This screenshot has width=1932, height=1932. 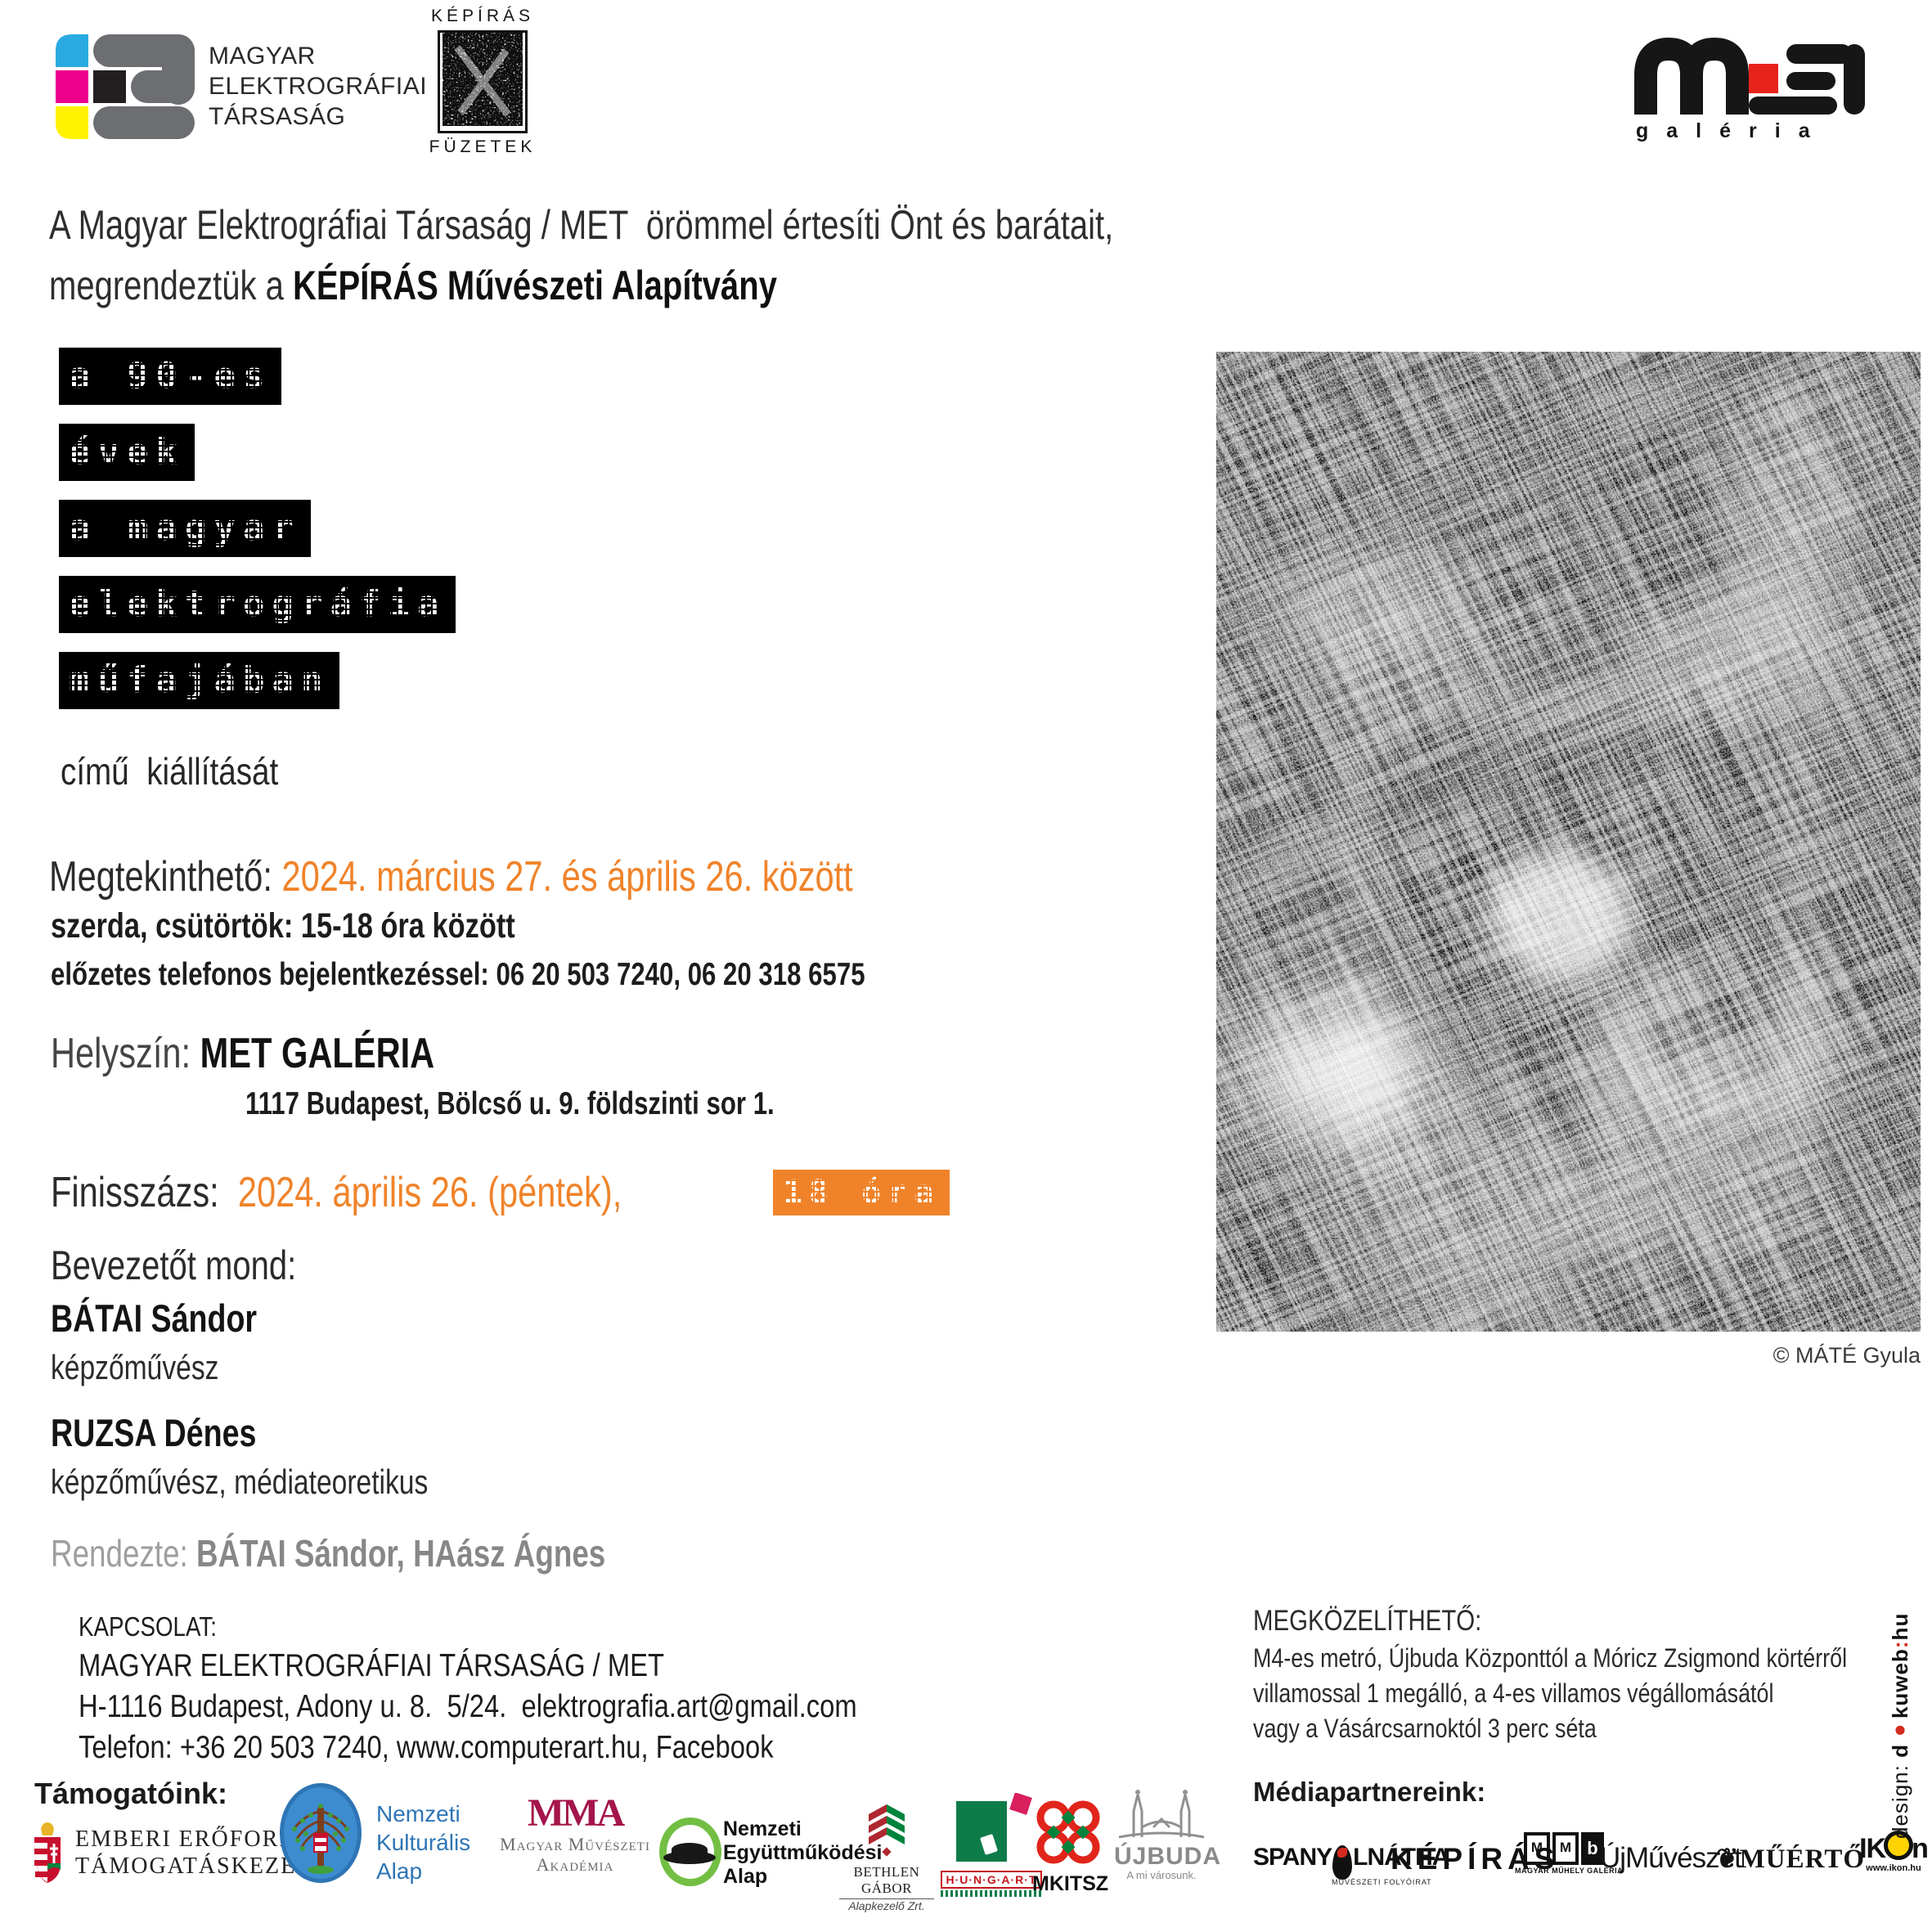 What do you see at coordinates (1920, 1849) in the screenshot?
I see `ikon-label: n` at bounding box center [1920, 1849].